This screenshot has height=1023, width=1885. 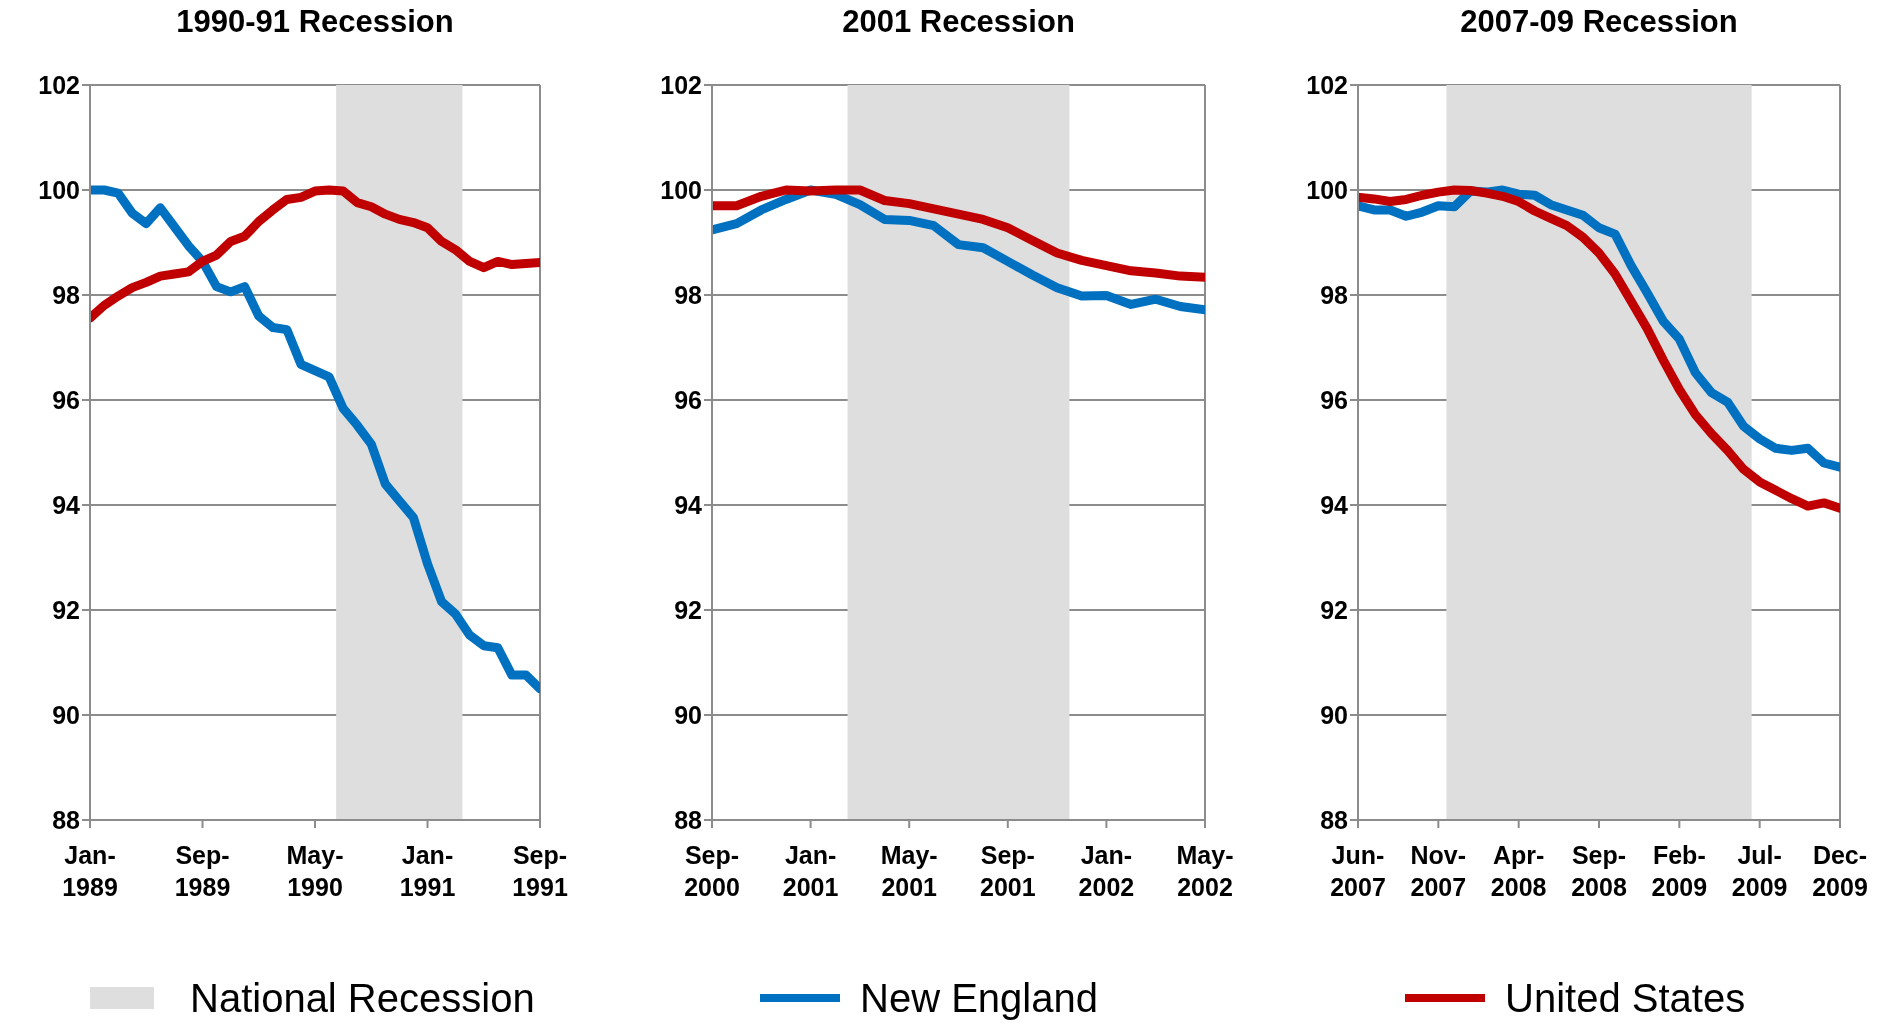 I want to click on x-tick-label: Nov-2007, so click(x=1438, y=871).